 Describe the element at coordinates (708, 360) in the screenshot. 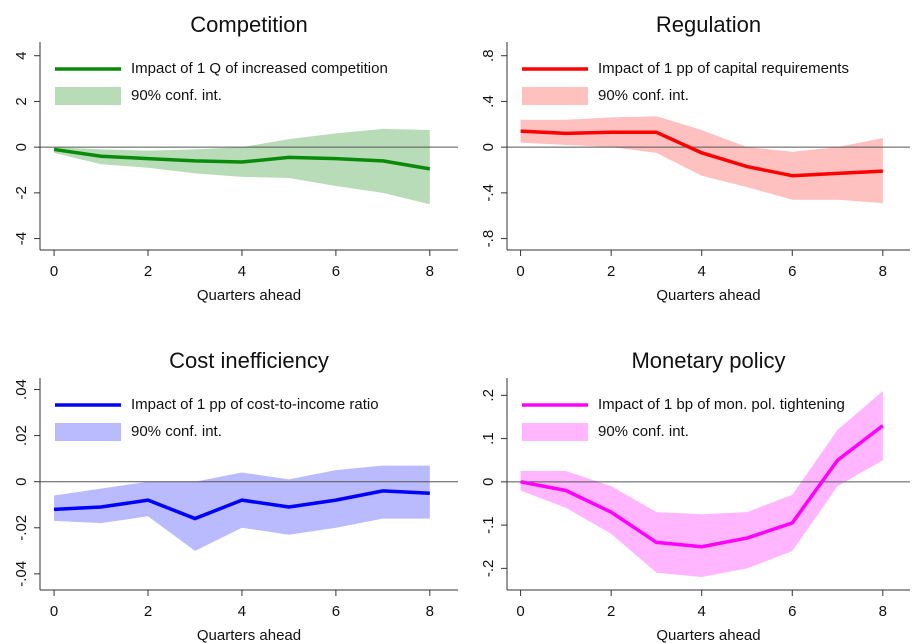

I see `panel-title: Monetary policy` at that location.